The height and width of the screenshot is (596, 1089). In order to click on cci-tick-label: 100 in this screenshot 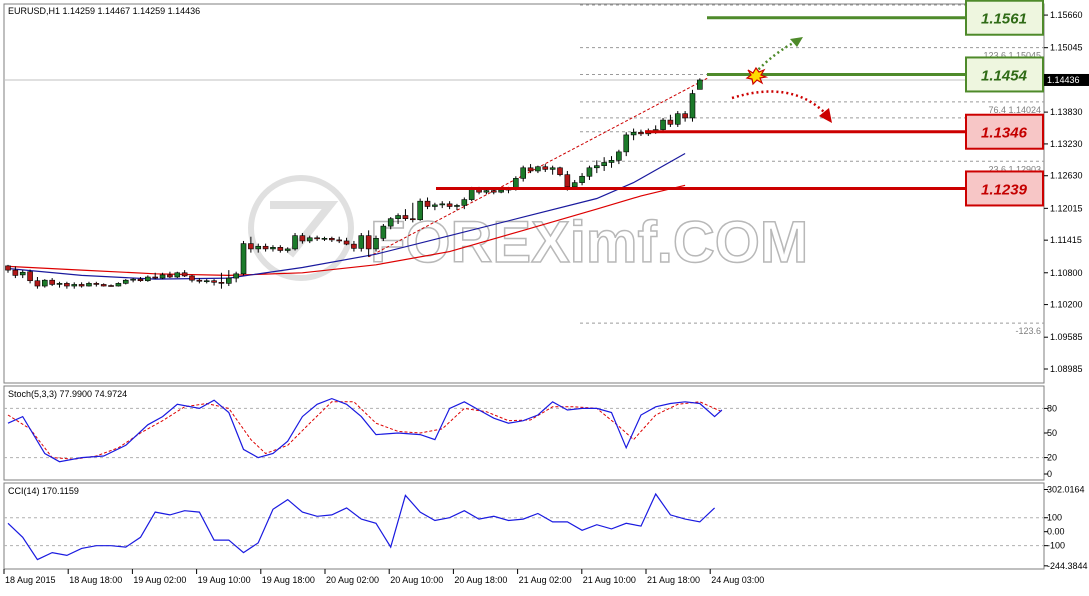, I will do `click(1054, 518)`.